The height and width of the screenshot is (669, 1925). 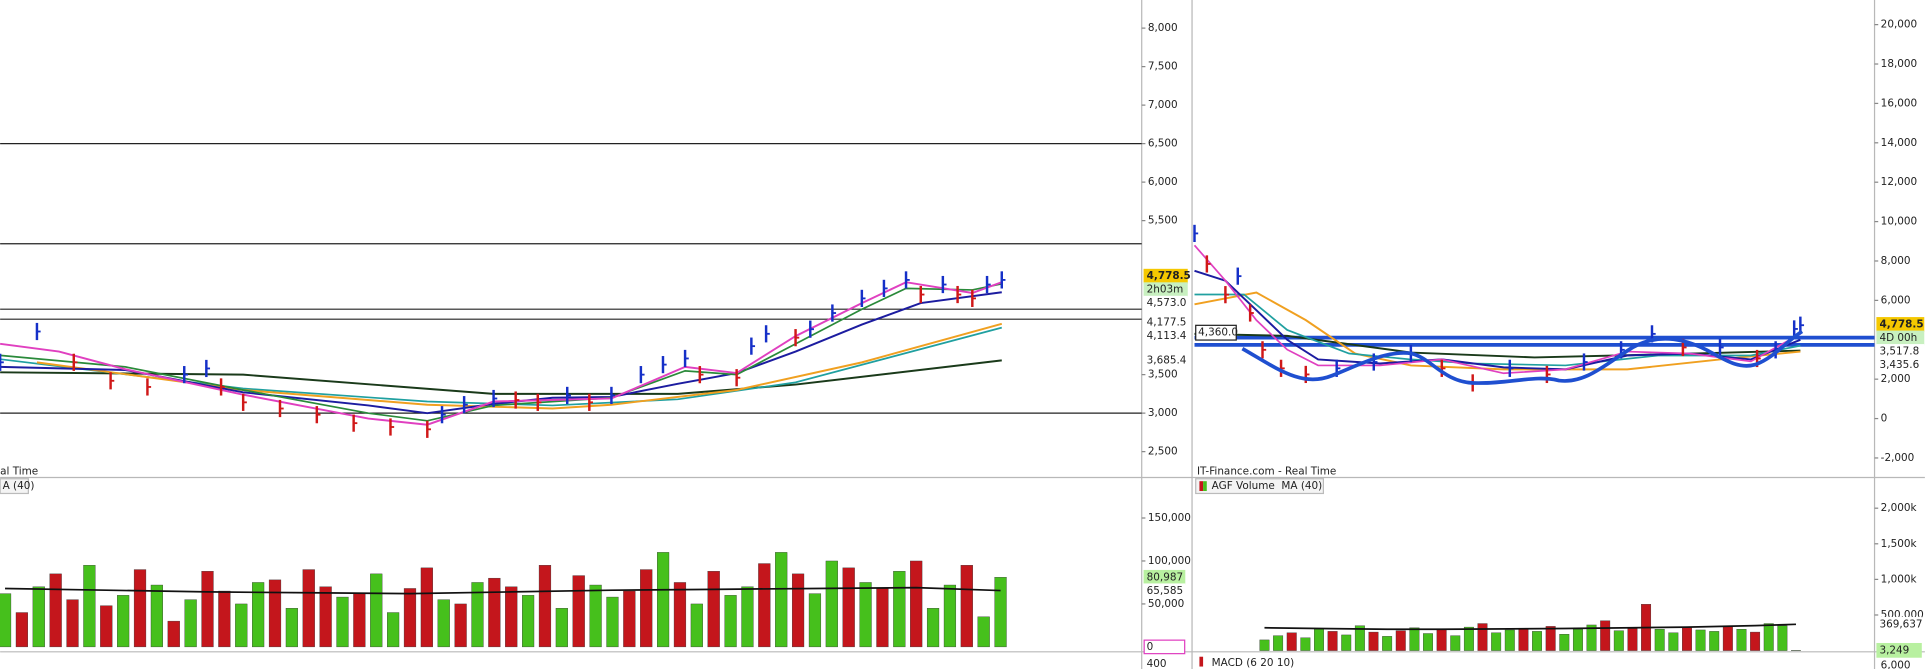 I want to click on y-tick-label: 2,000k, so click(x=1899, y=508).